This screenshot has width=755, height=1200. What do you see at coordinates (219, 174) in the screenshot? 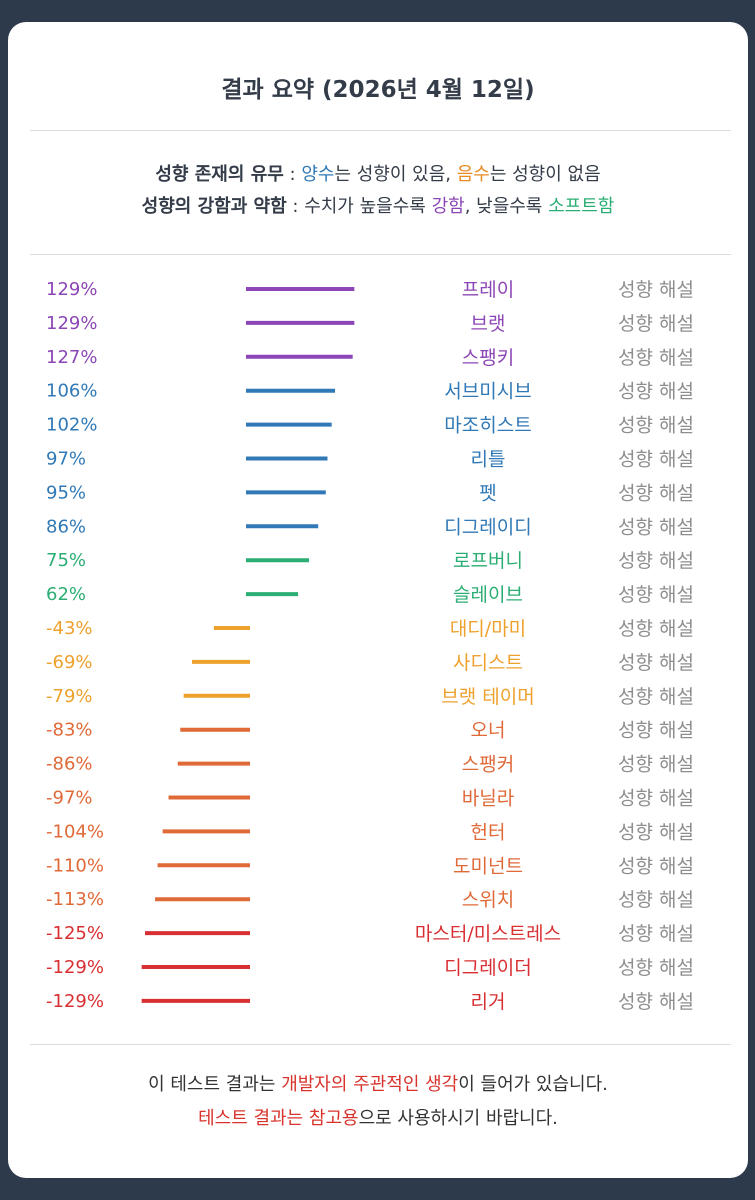
I see `legend-label-existence: 성향 존재의 유무` at bounding box center [219, 174].